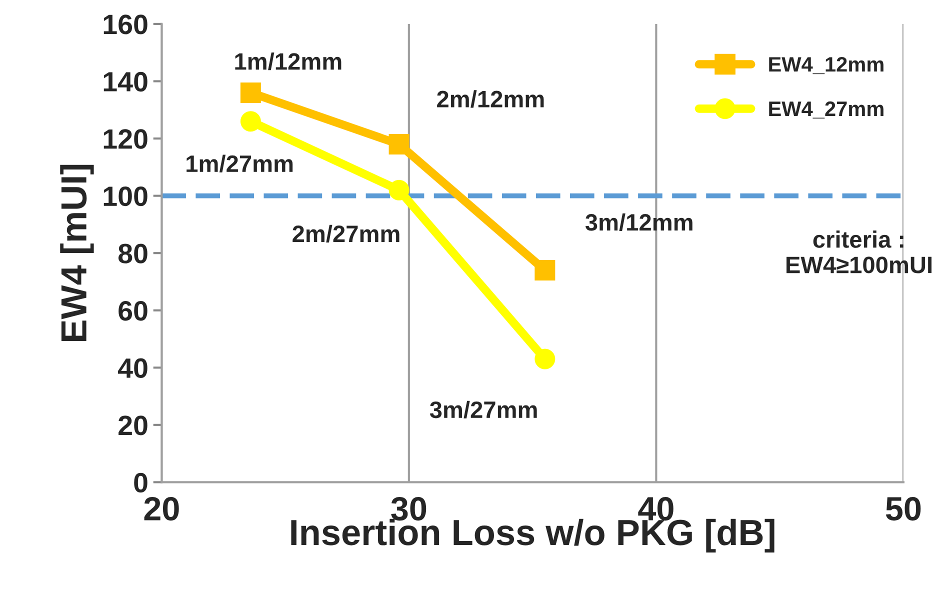 This screenshot has width=951, height=599. I want to click on y-tick-label: 20, so click(133, 426).